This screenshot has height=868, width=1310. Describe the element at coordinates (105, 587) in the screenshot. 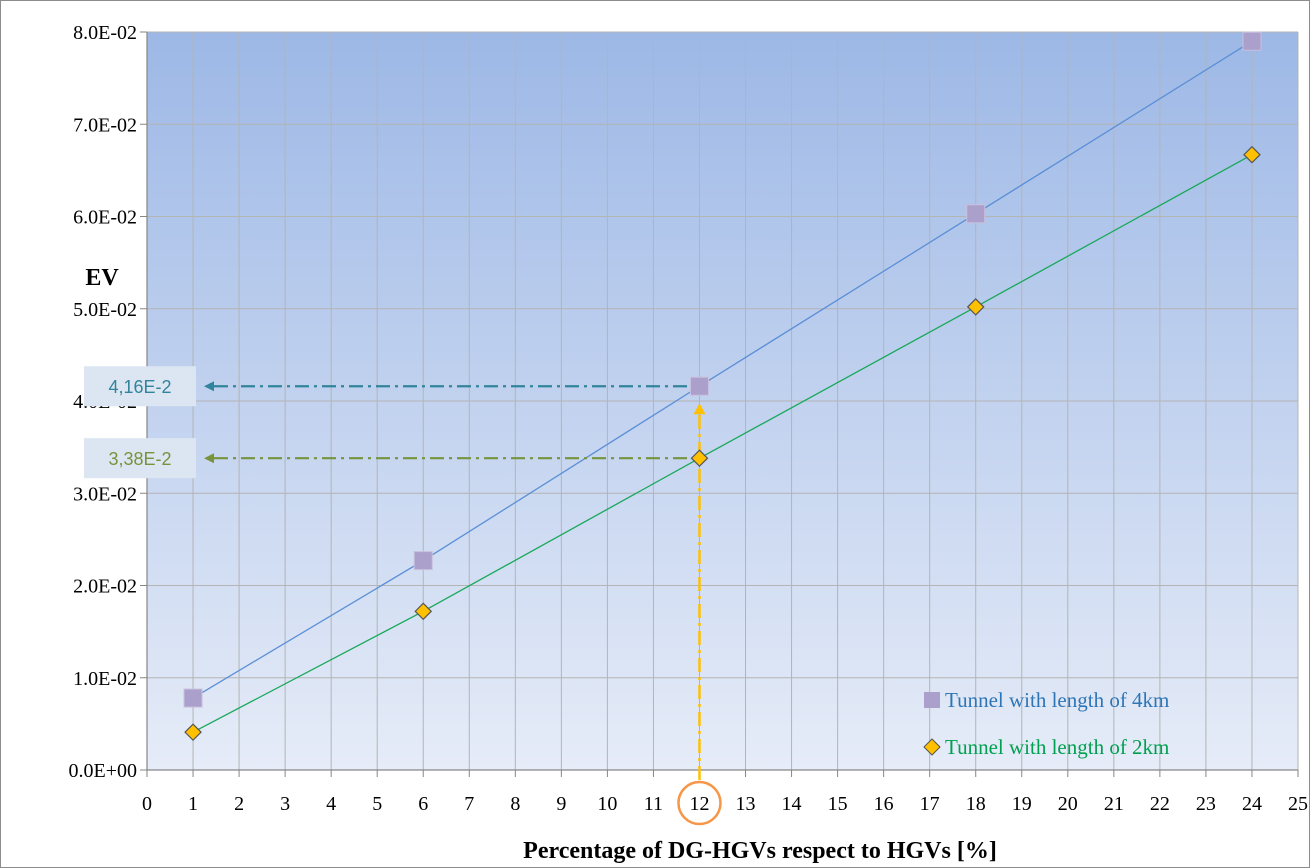

I see `y-tick-label: 2.0E-02` at that location.